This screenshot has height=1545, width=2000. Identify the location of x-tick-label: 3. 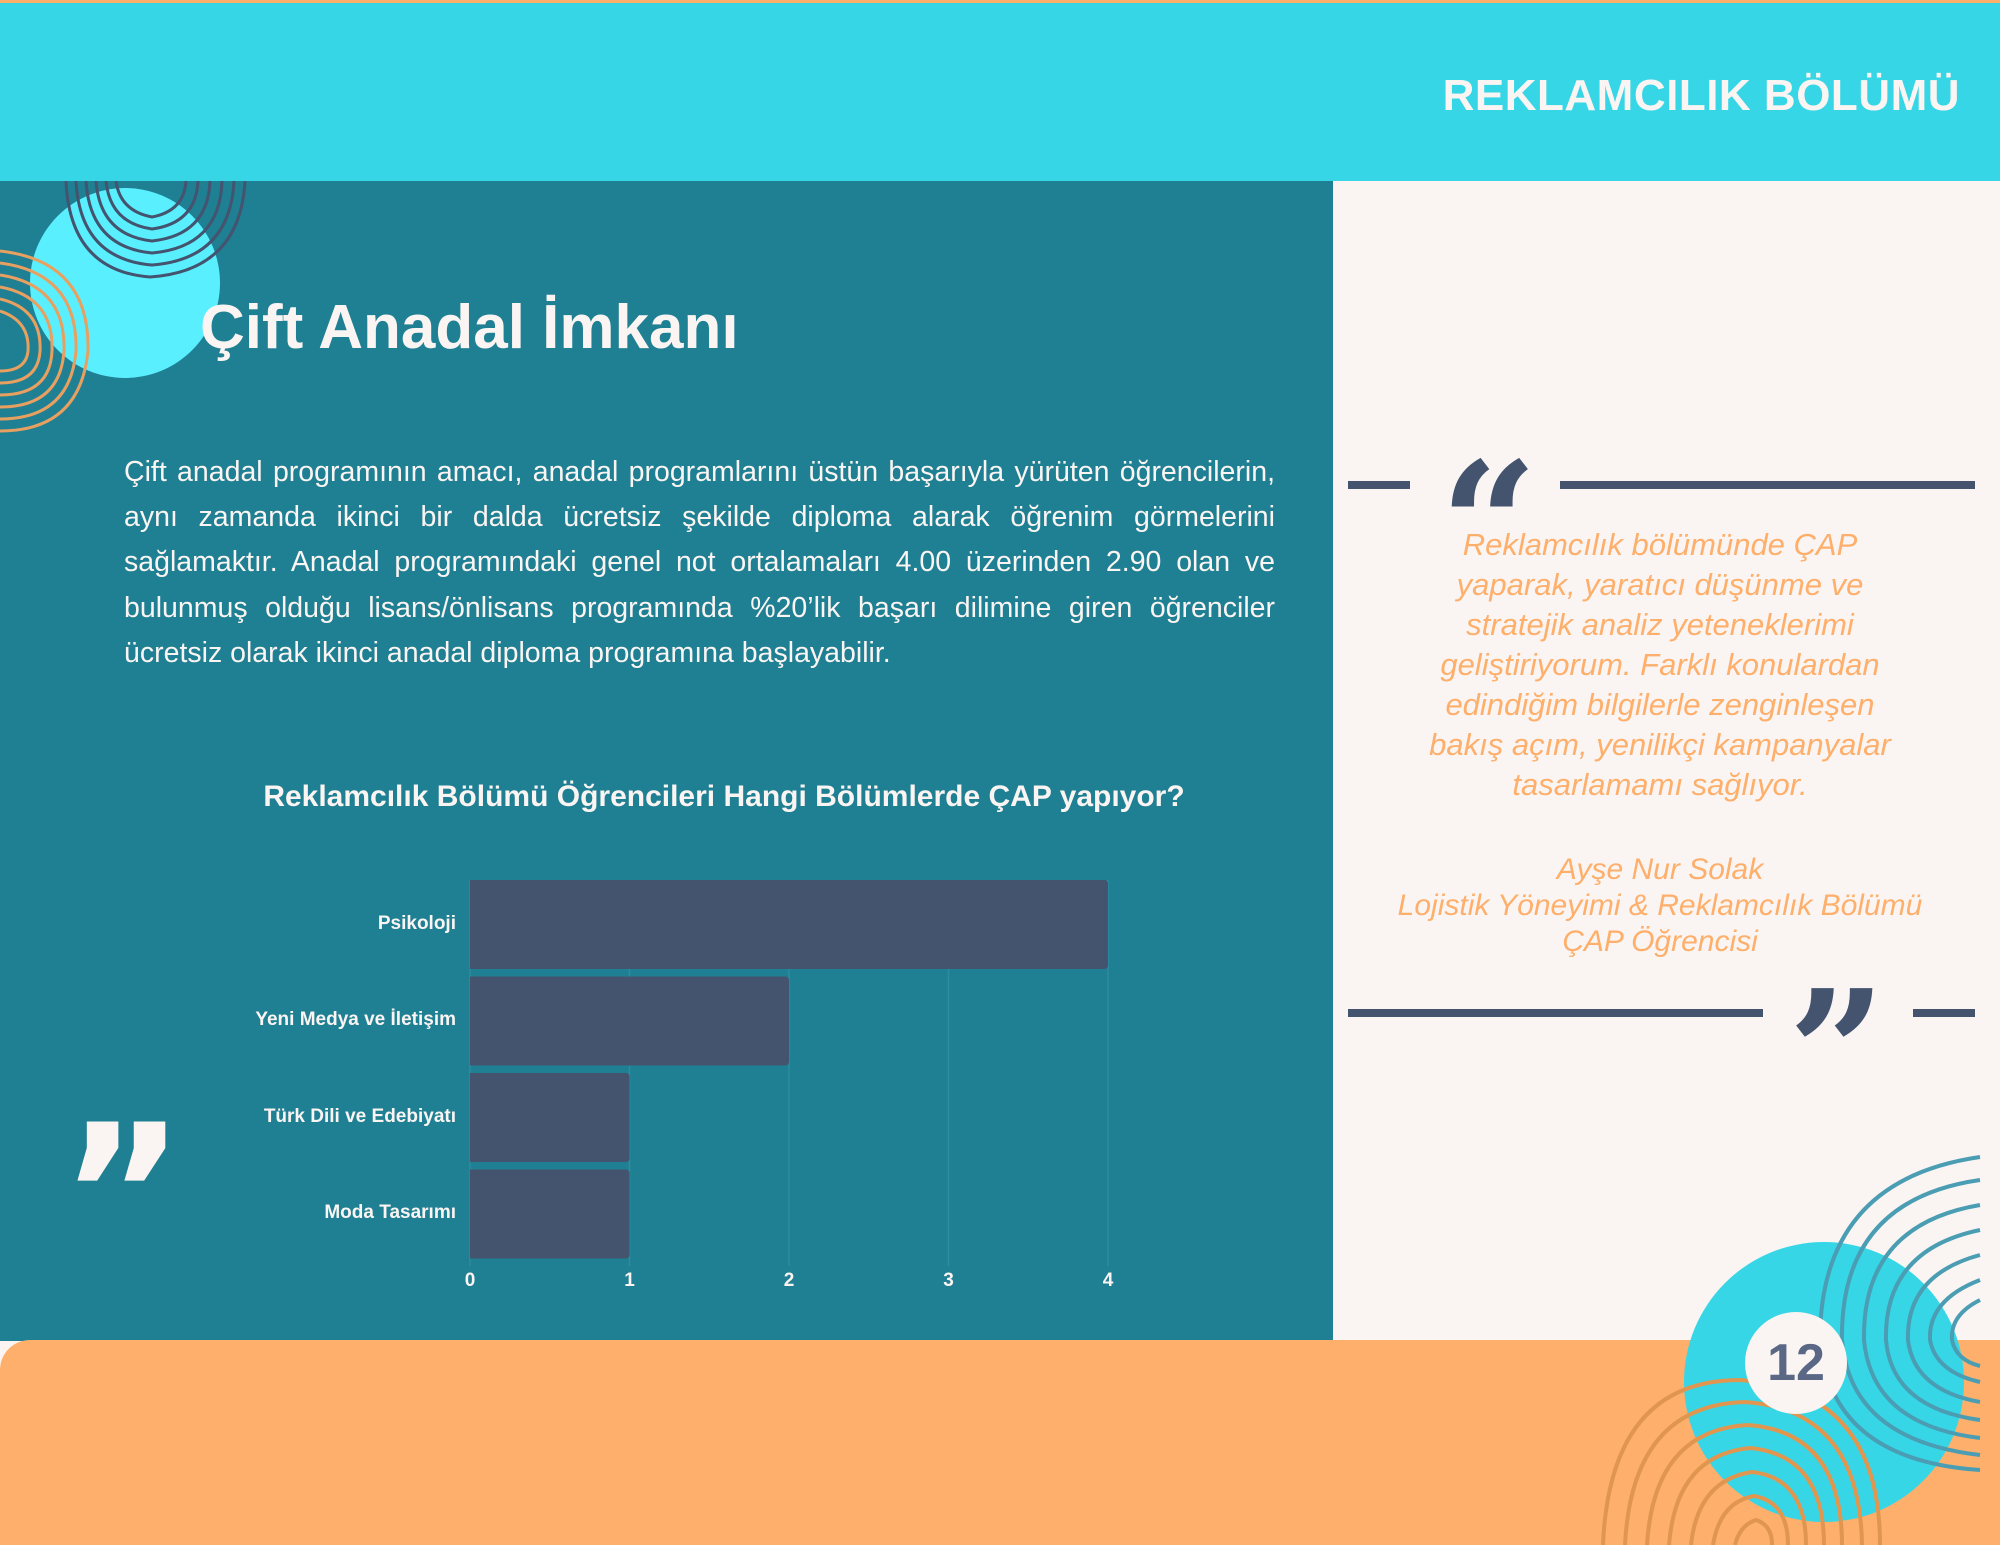
(948, 1280).